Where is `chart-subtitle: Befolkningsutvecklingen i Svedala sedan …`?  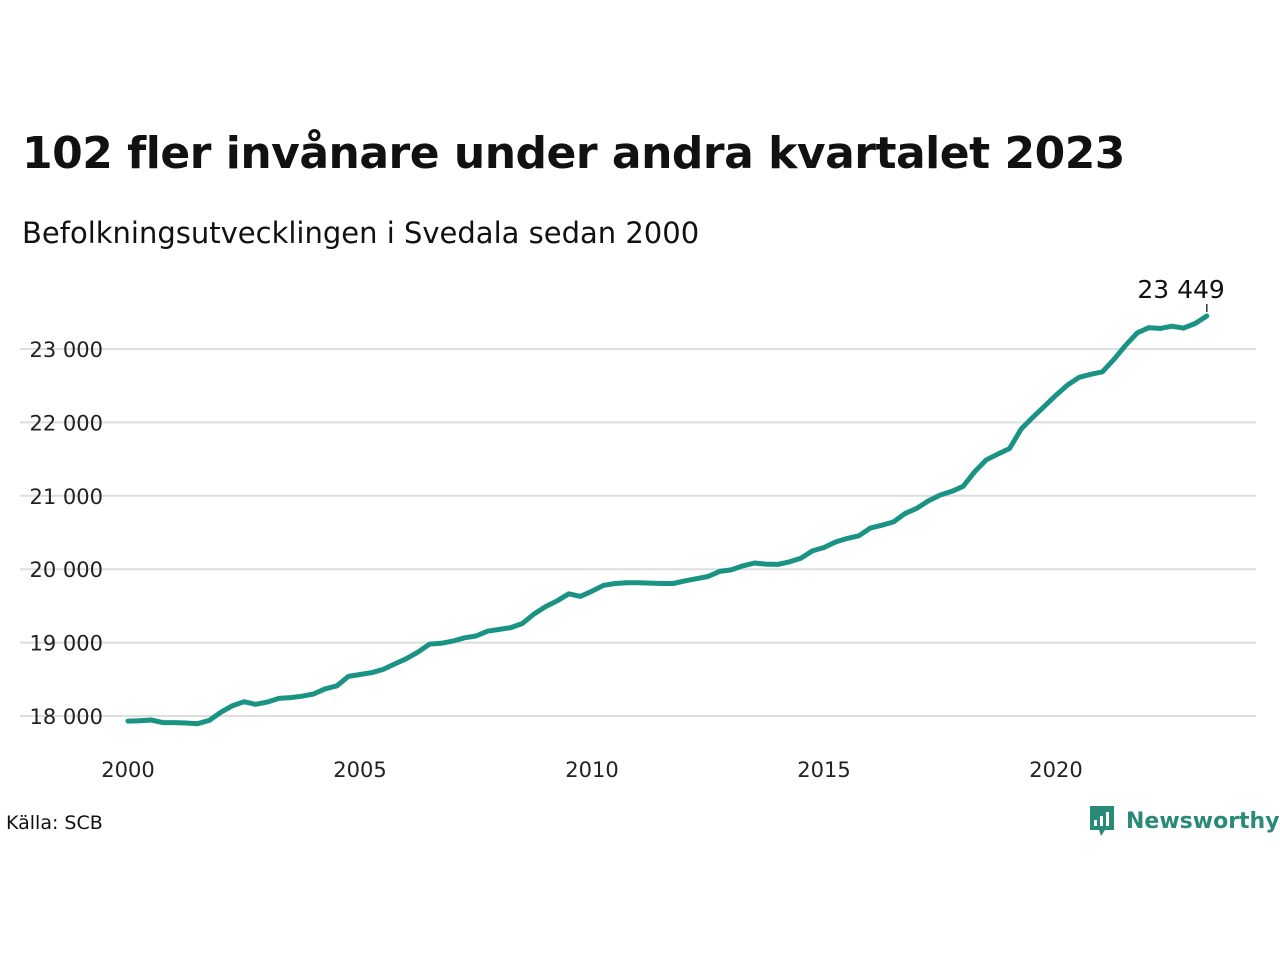
chart-subtitle: Befolkningsutvecklingen i Svedala sedan … is located at coordinates (361, 233).